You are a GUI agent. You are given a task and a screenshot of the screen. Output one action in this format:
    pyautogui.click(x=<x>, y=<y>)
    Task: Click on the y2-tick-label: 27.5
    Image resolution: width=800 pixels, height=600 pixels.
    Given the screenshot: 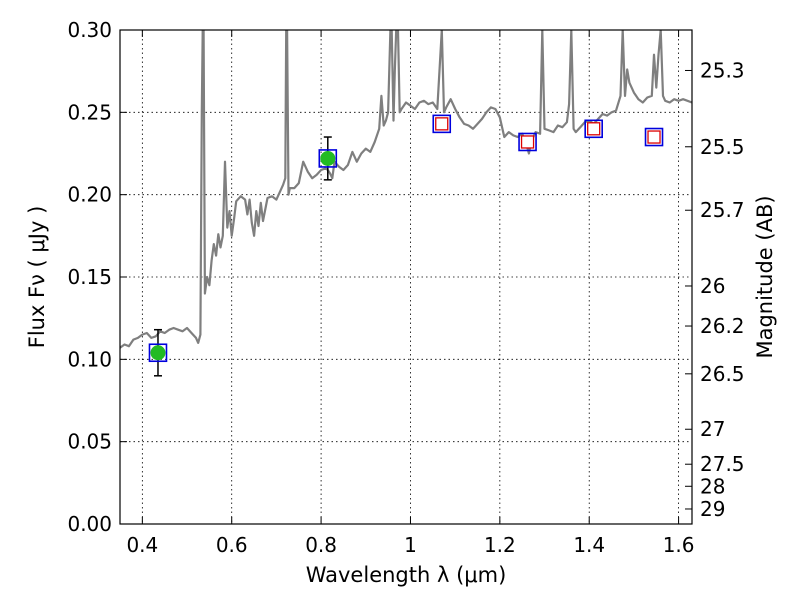 What is the action you would take?
    pyautogui.click(x=722, y=464)
    